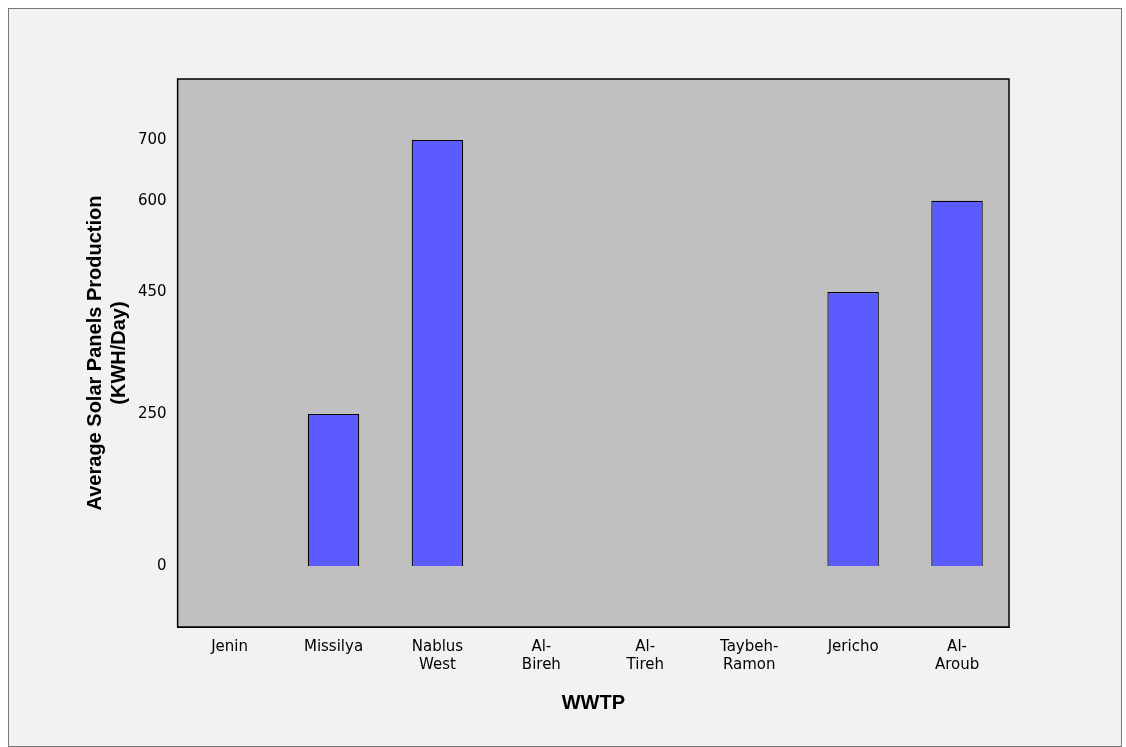  What do you see at coordinates (748, 654) in the screenshot?
I see `x-tick-label: Taybeh-Ramon` at bounding box center [748, 654].